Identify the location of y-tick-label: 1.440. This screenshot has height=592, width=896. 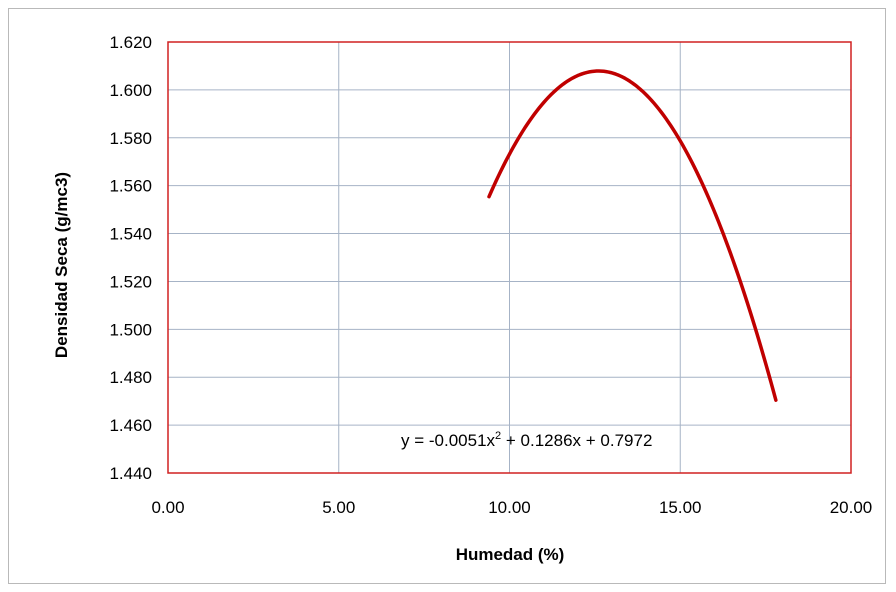
(130, 473).